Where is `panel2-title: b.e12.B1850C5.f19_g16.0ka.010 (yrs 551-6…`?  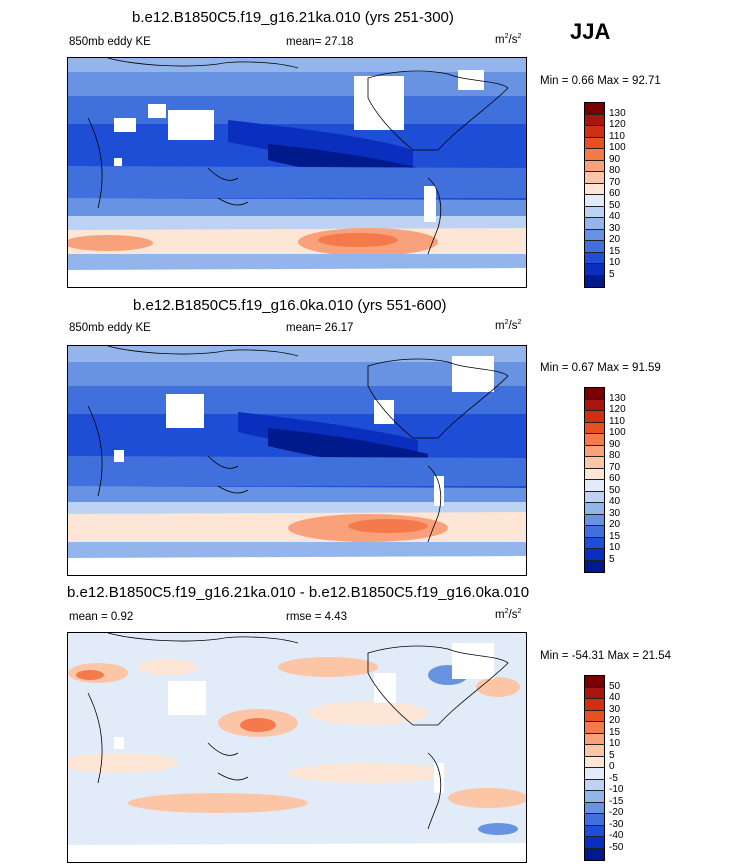
panel2-title: b.e12.B1850C5.f19_g16.0ka.010 (yrs 551-6… is located at coordinates (290, 305).